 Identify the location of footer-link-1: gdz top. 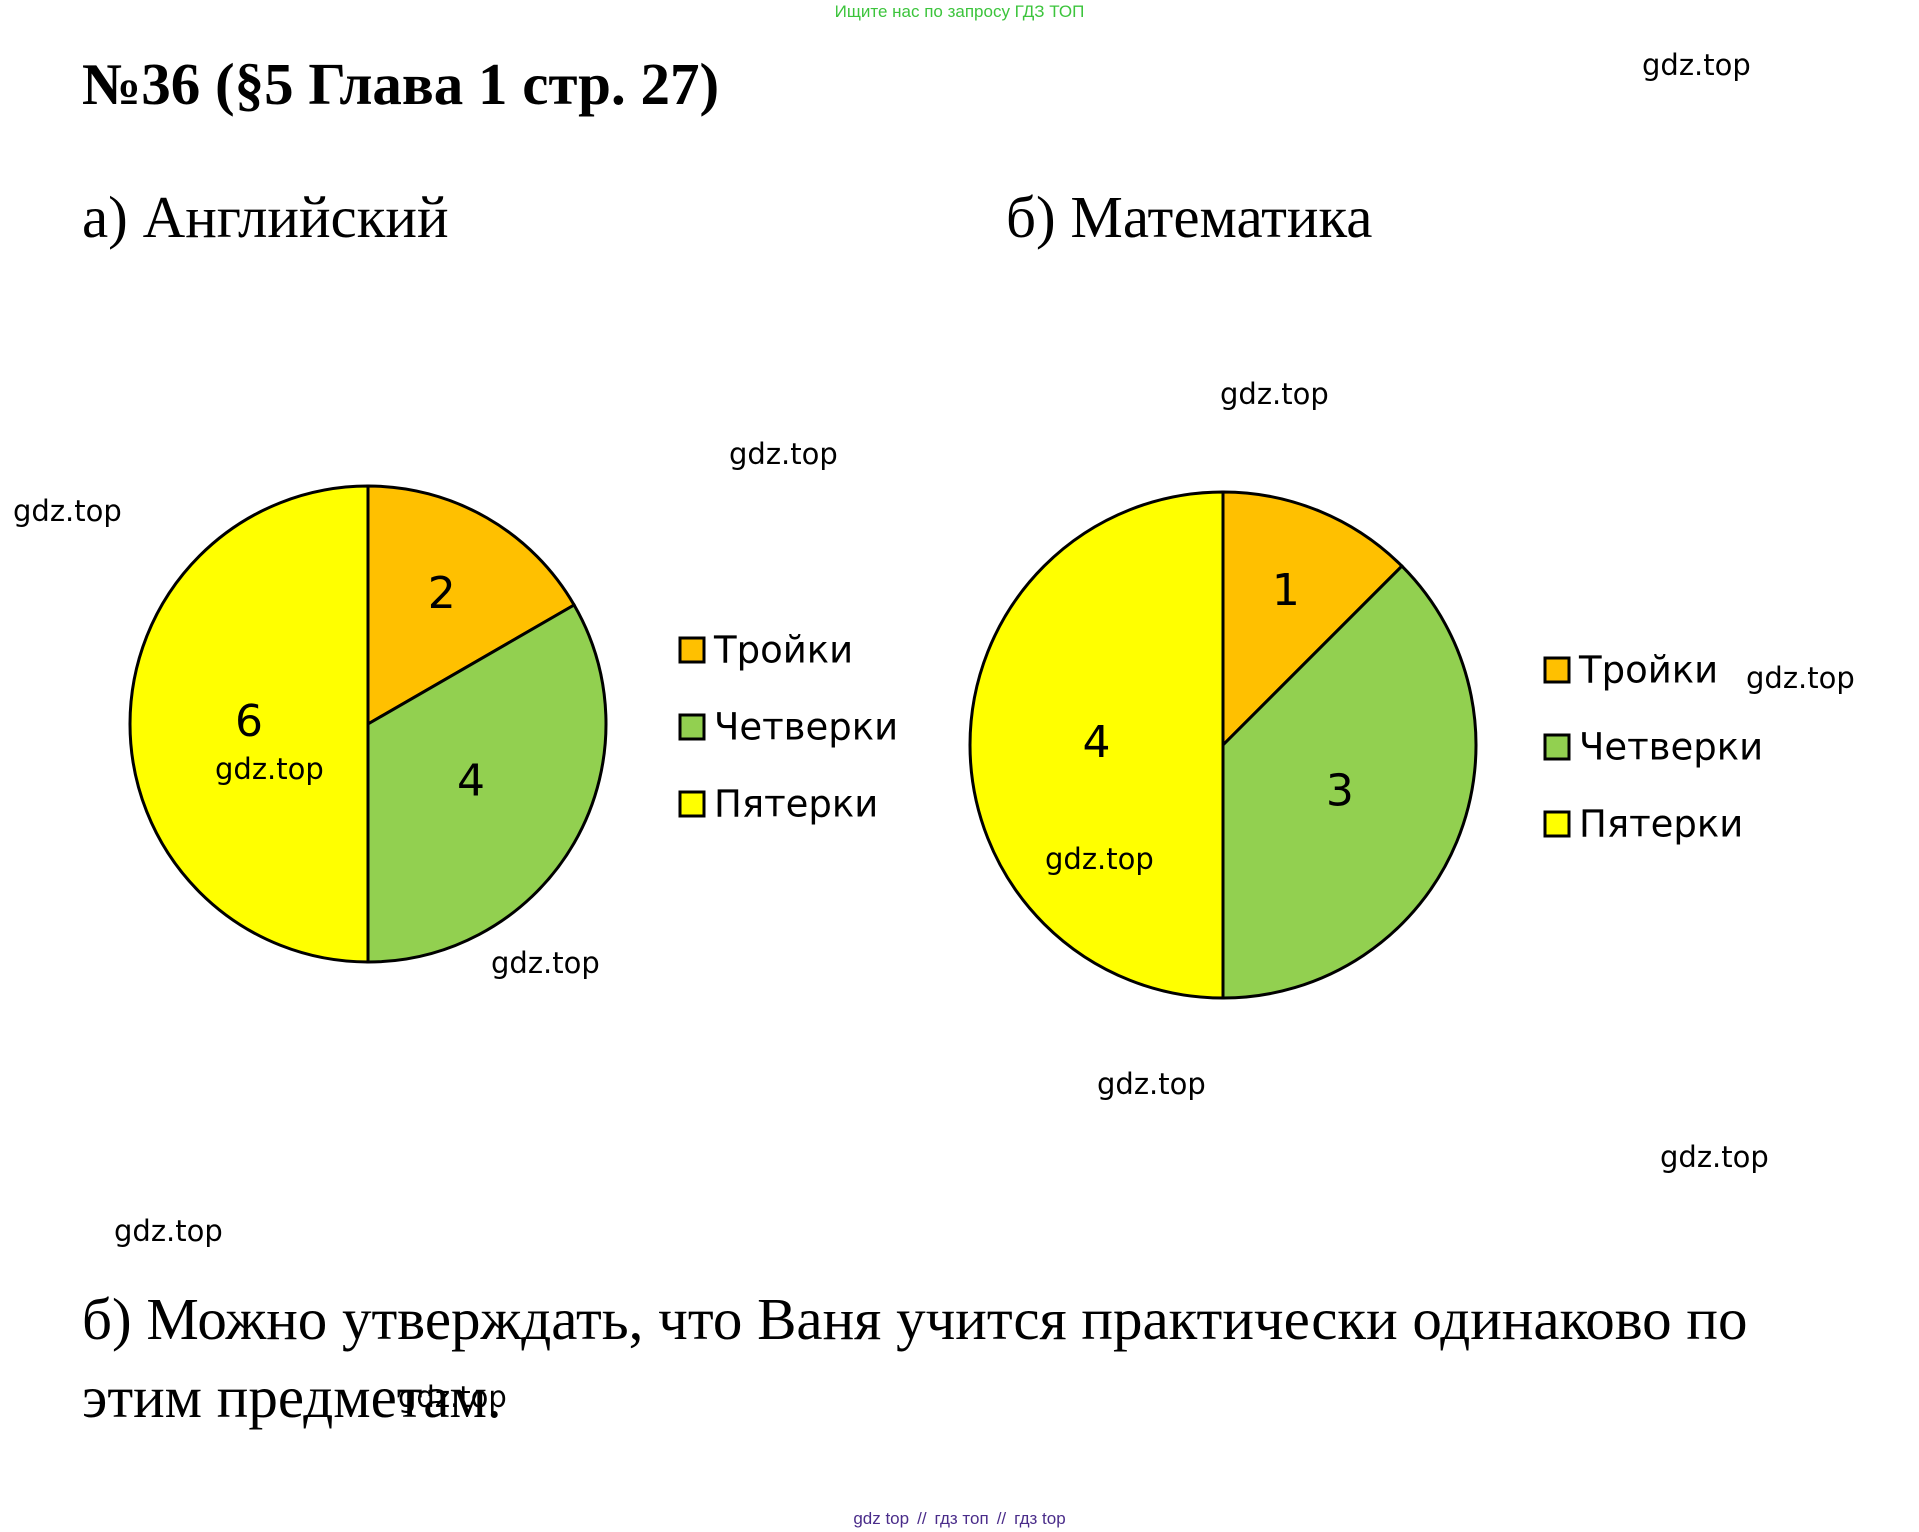
(881, 1518).